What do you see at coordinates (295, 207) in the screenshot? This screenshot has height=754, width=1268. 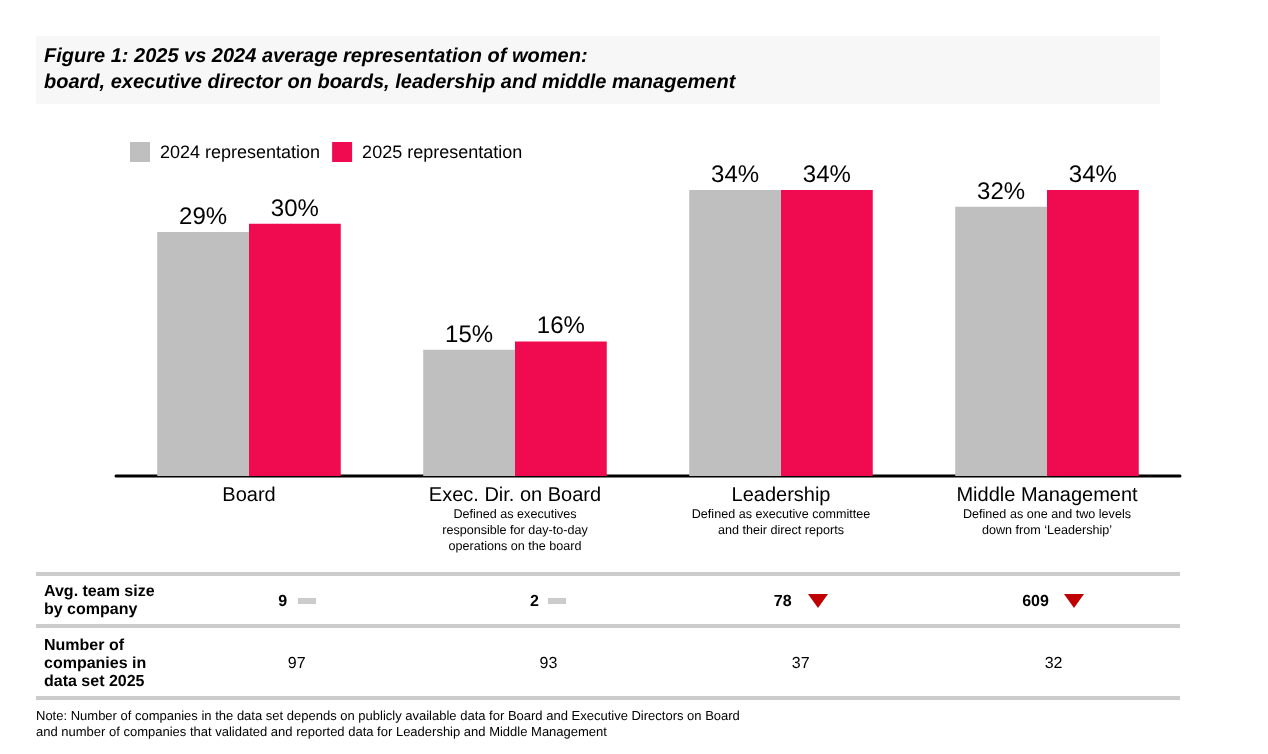 I see `data-label: 30%` at bounding box center [295, 207].